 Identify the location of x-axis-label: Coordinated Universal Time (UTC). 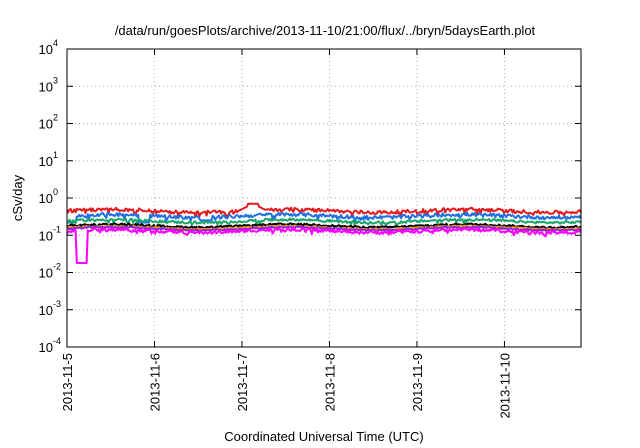
(323, 436).